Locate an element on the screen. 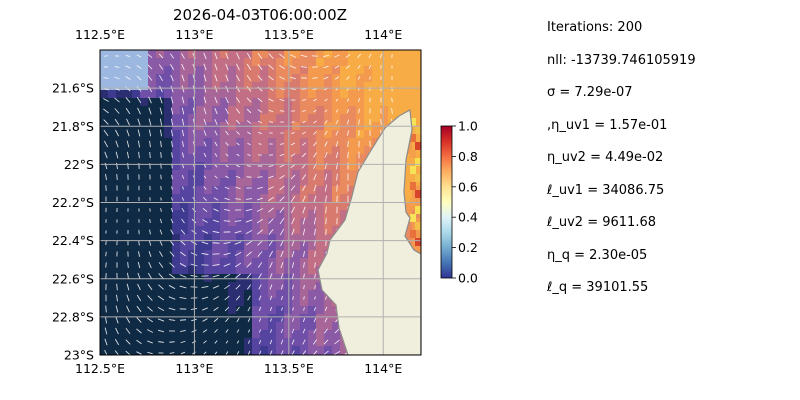  x-tick-label: 112.5°E is located at coordinates (100, 34).